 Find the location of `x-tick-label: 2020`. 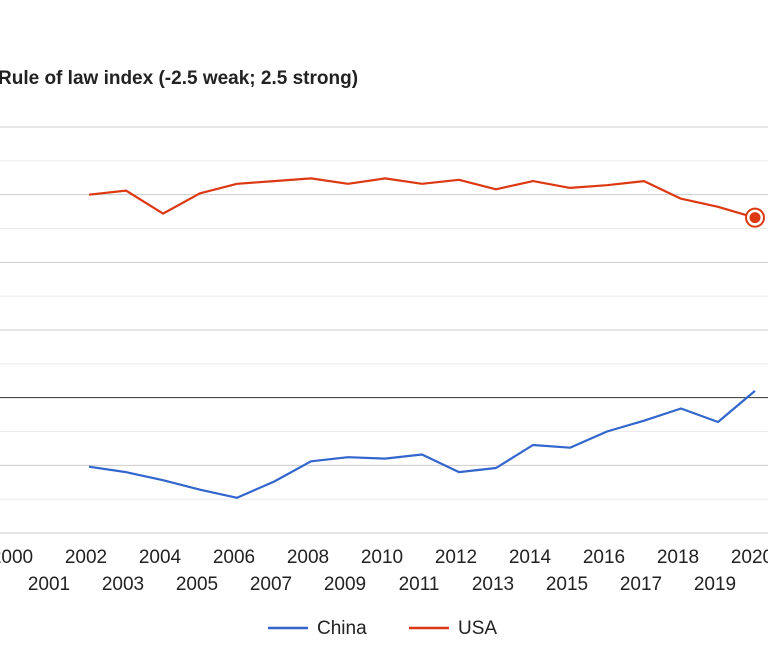

x-tick-label: 2020 is located at coordinates (749, 557).